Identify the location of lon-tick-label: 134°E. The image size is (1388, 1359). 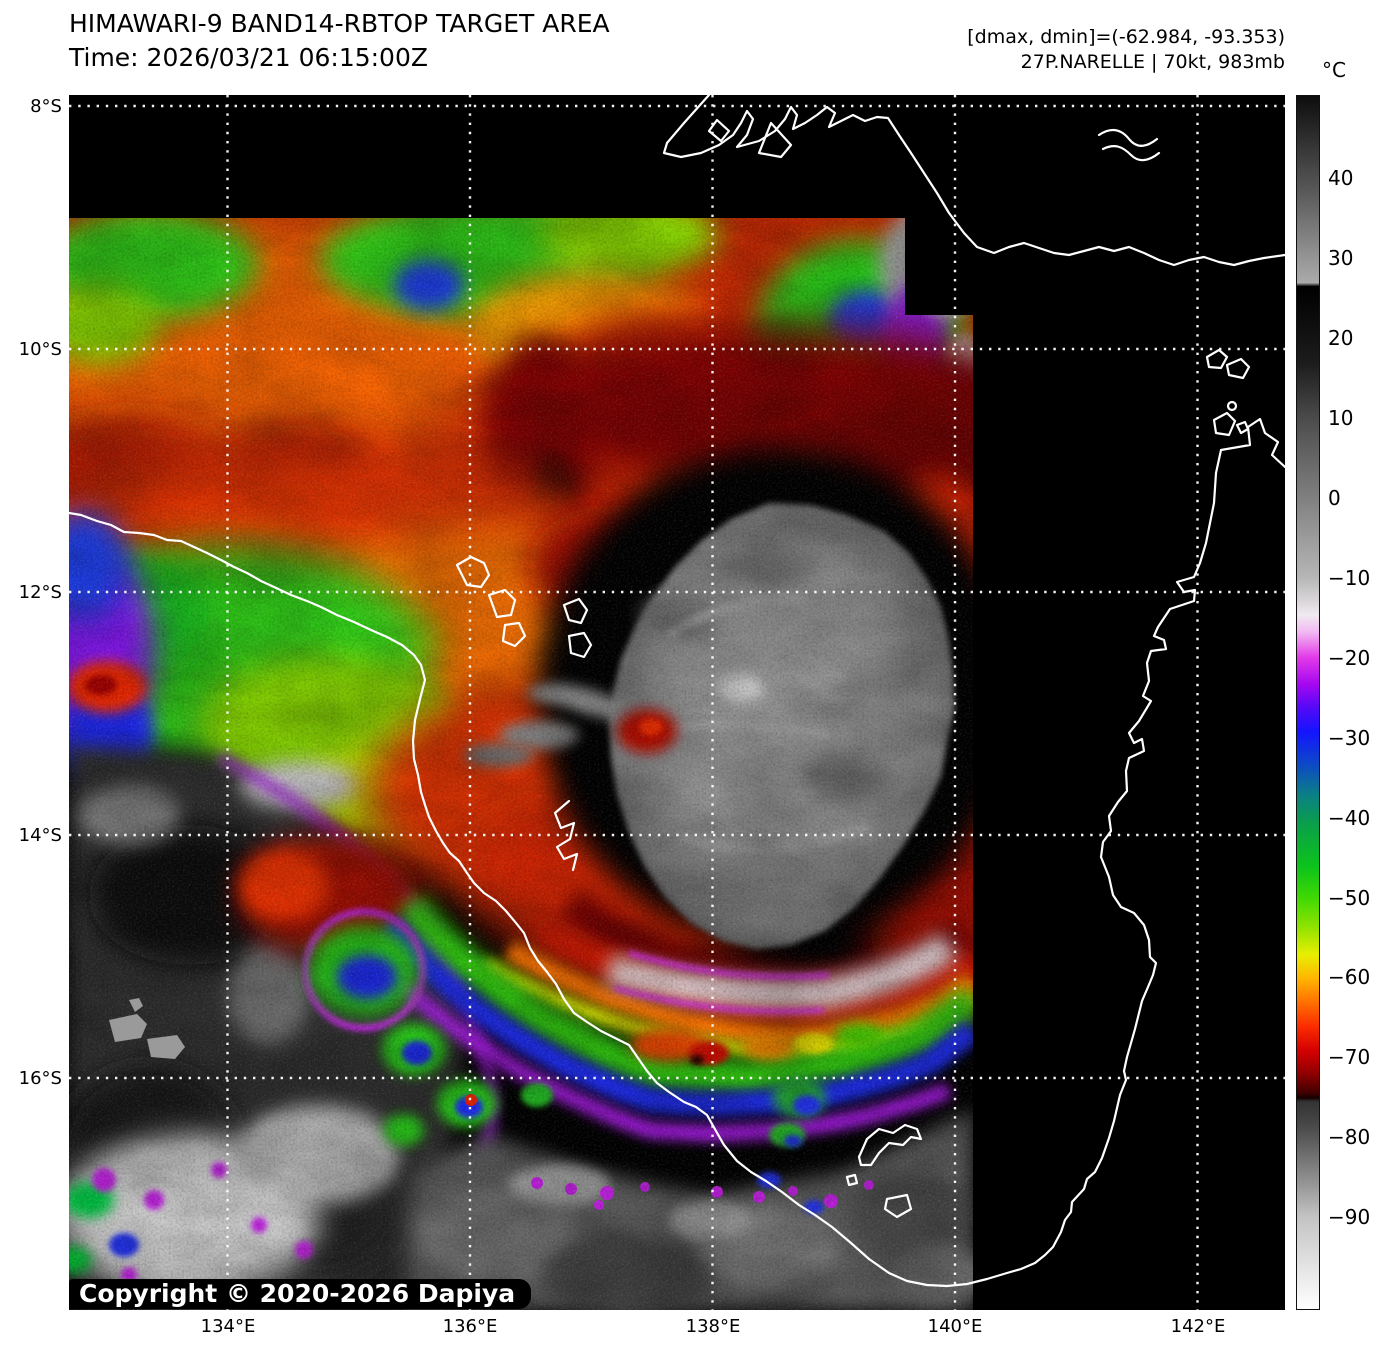
(228, 1326).